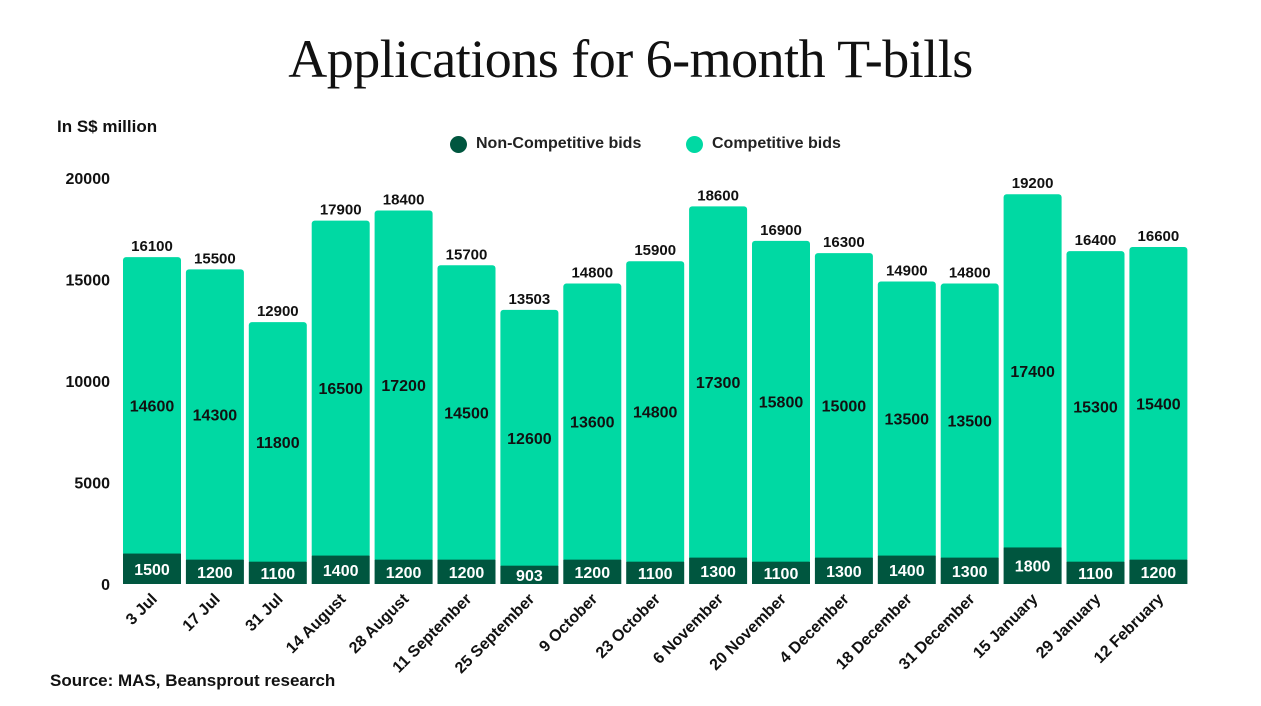  I want to click on competitive-label: 15000, so click(844, 406).